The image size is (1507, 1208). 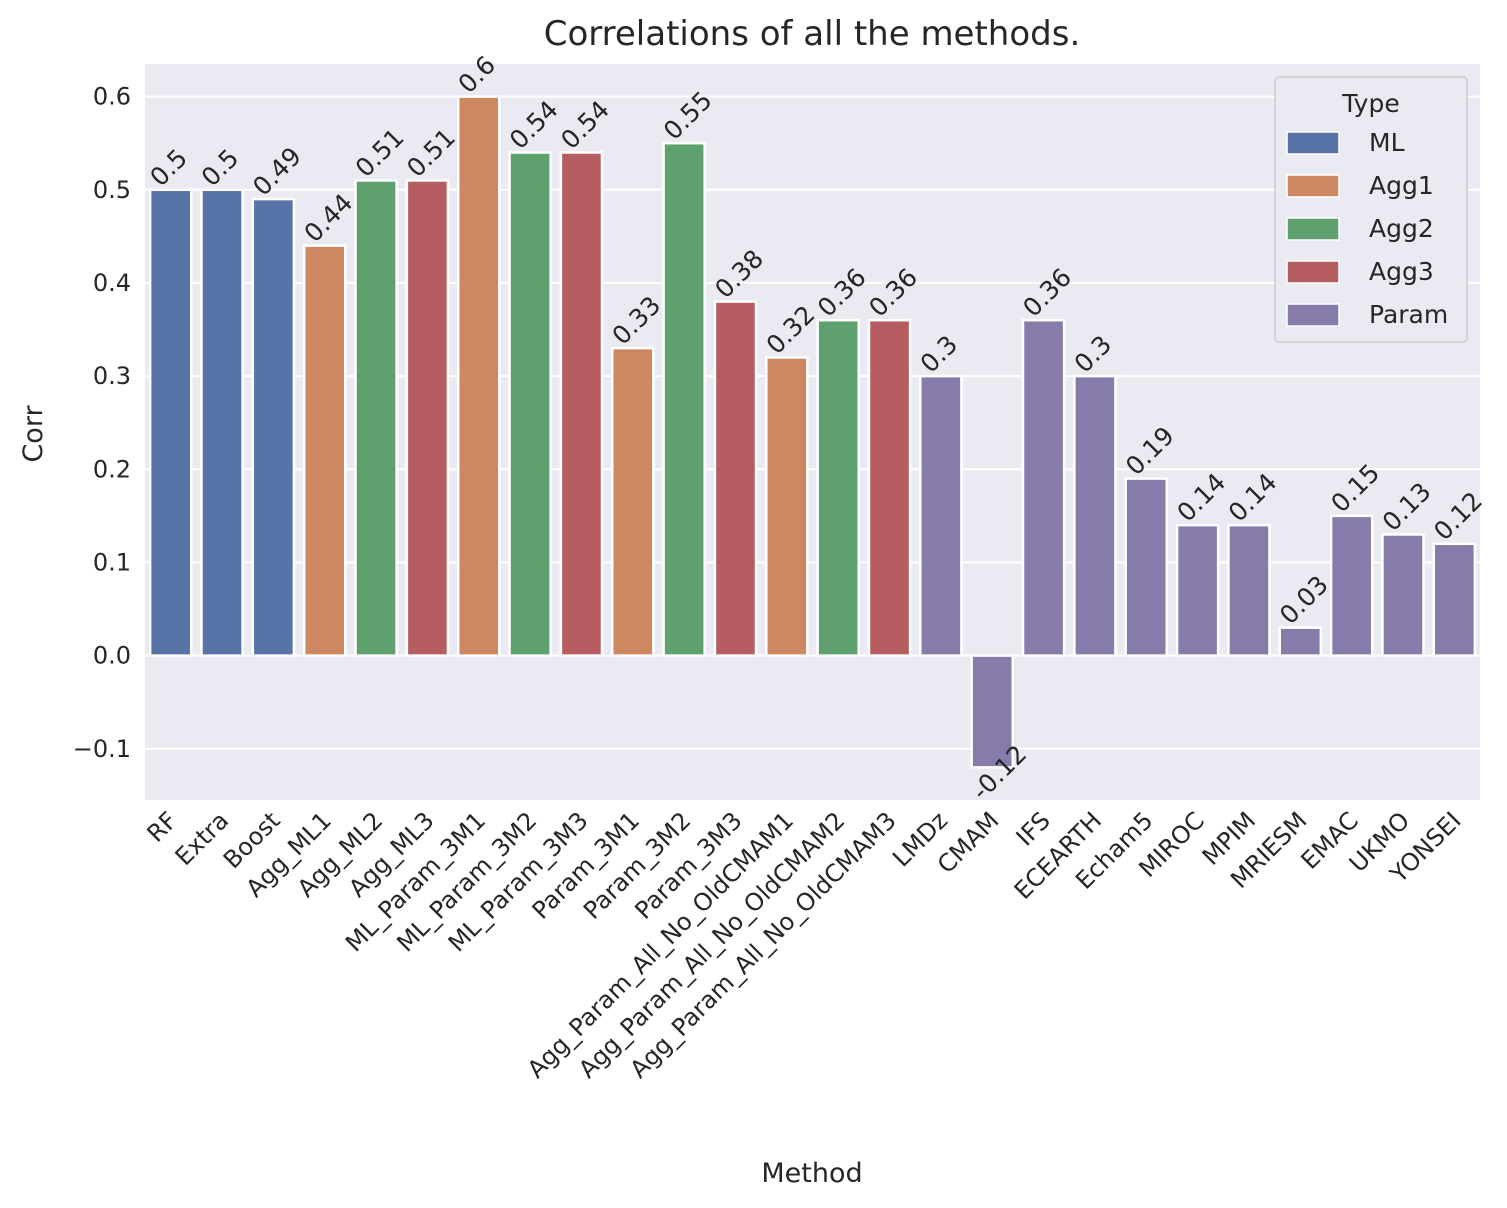 What do you see at coordinates (112, 562) in the screenshot?
I see `y-tick-label: 0.1` at bounding box center [112, 562].